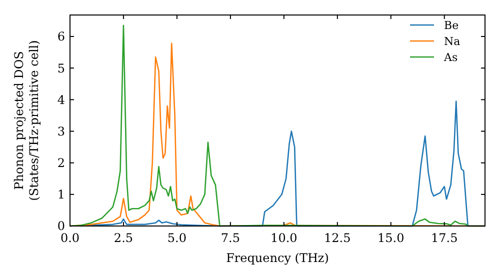  What do you see at coordinates (391, 238) in the screenshot?
I see `x-tick-label: 15.0` at bounding box center [391, 238].